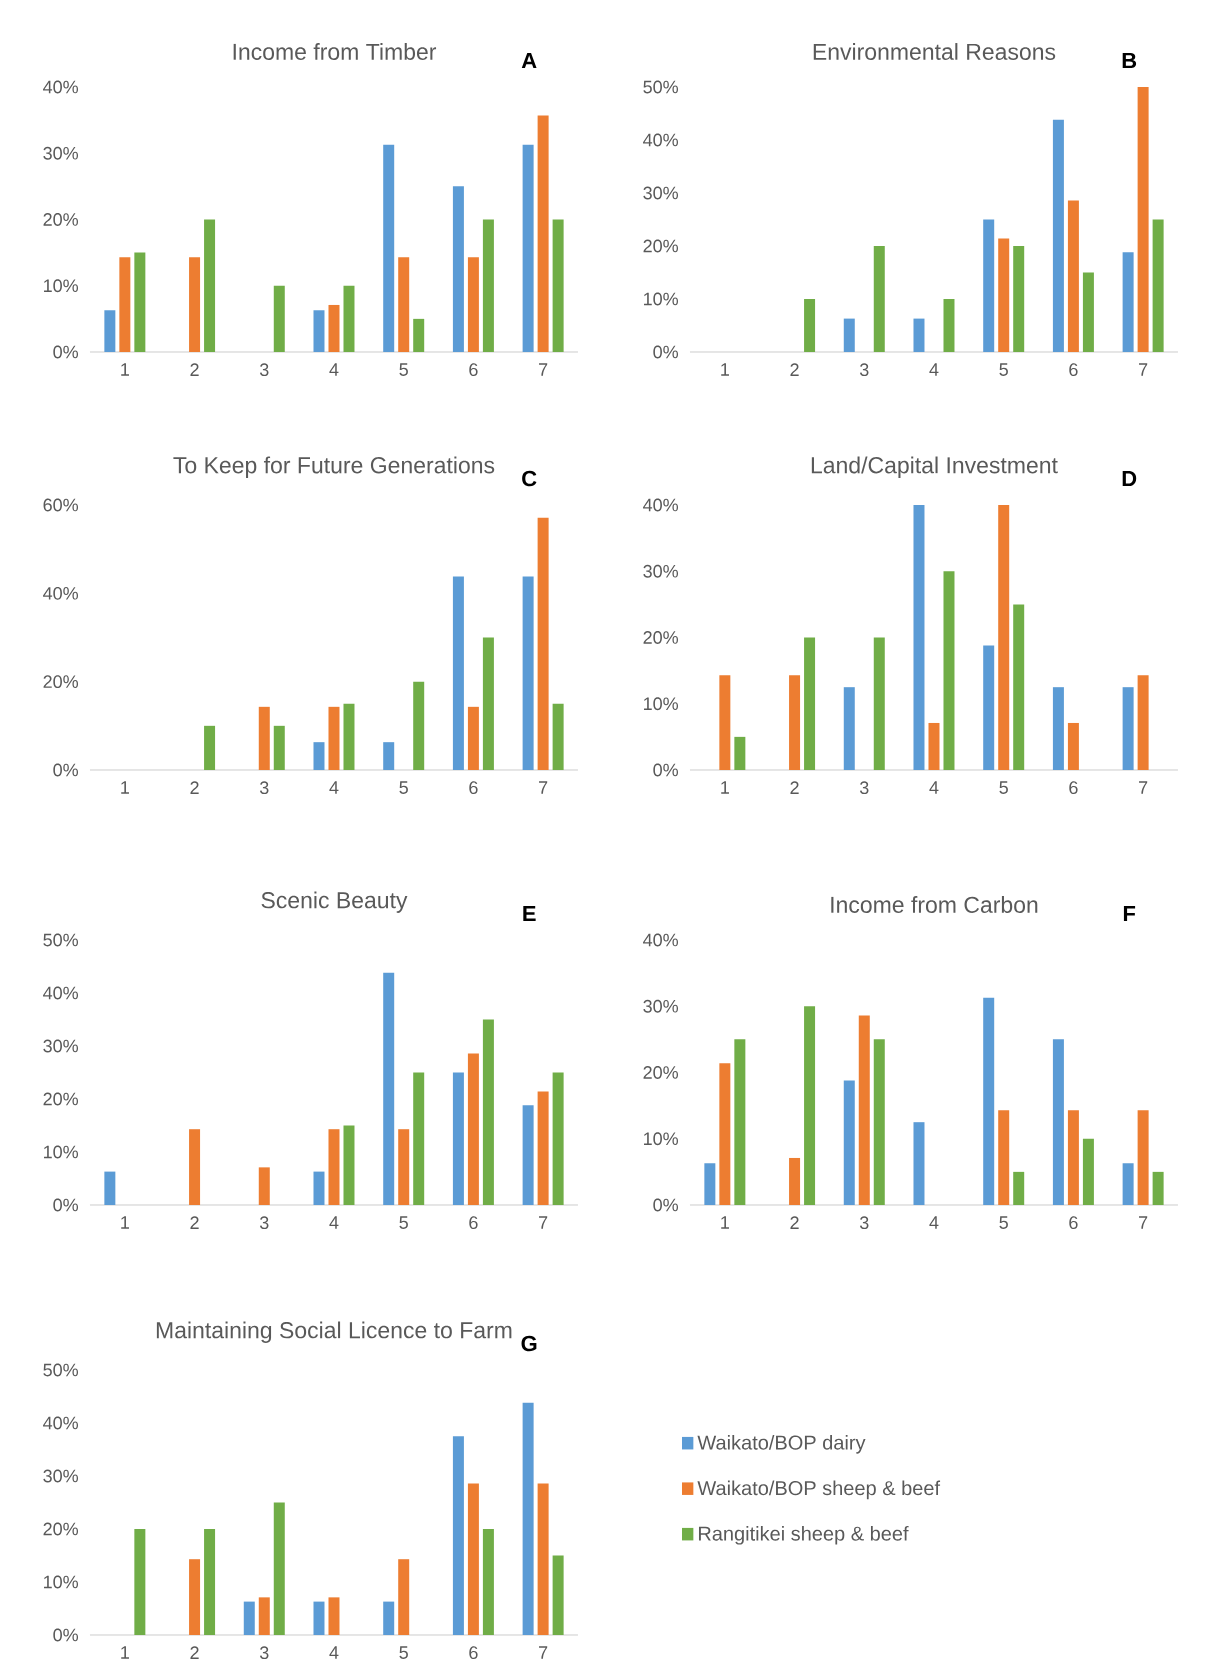  What do you see at coordinates (529, 478) in the screenshot?
I see `text: C` at bounding box center [529, 478].